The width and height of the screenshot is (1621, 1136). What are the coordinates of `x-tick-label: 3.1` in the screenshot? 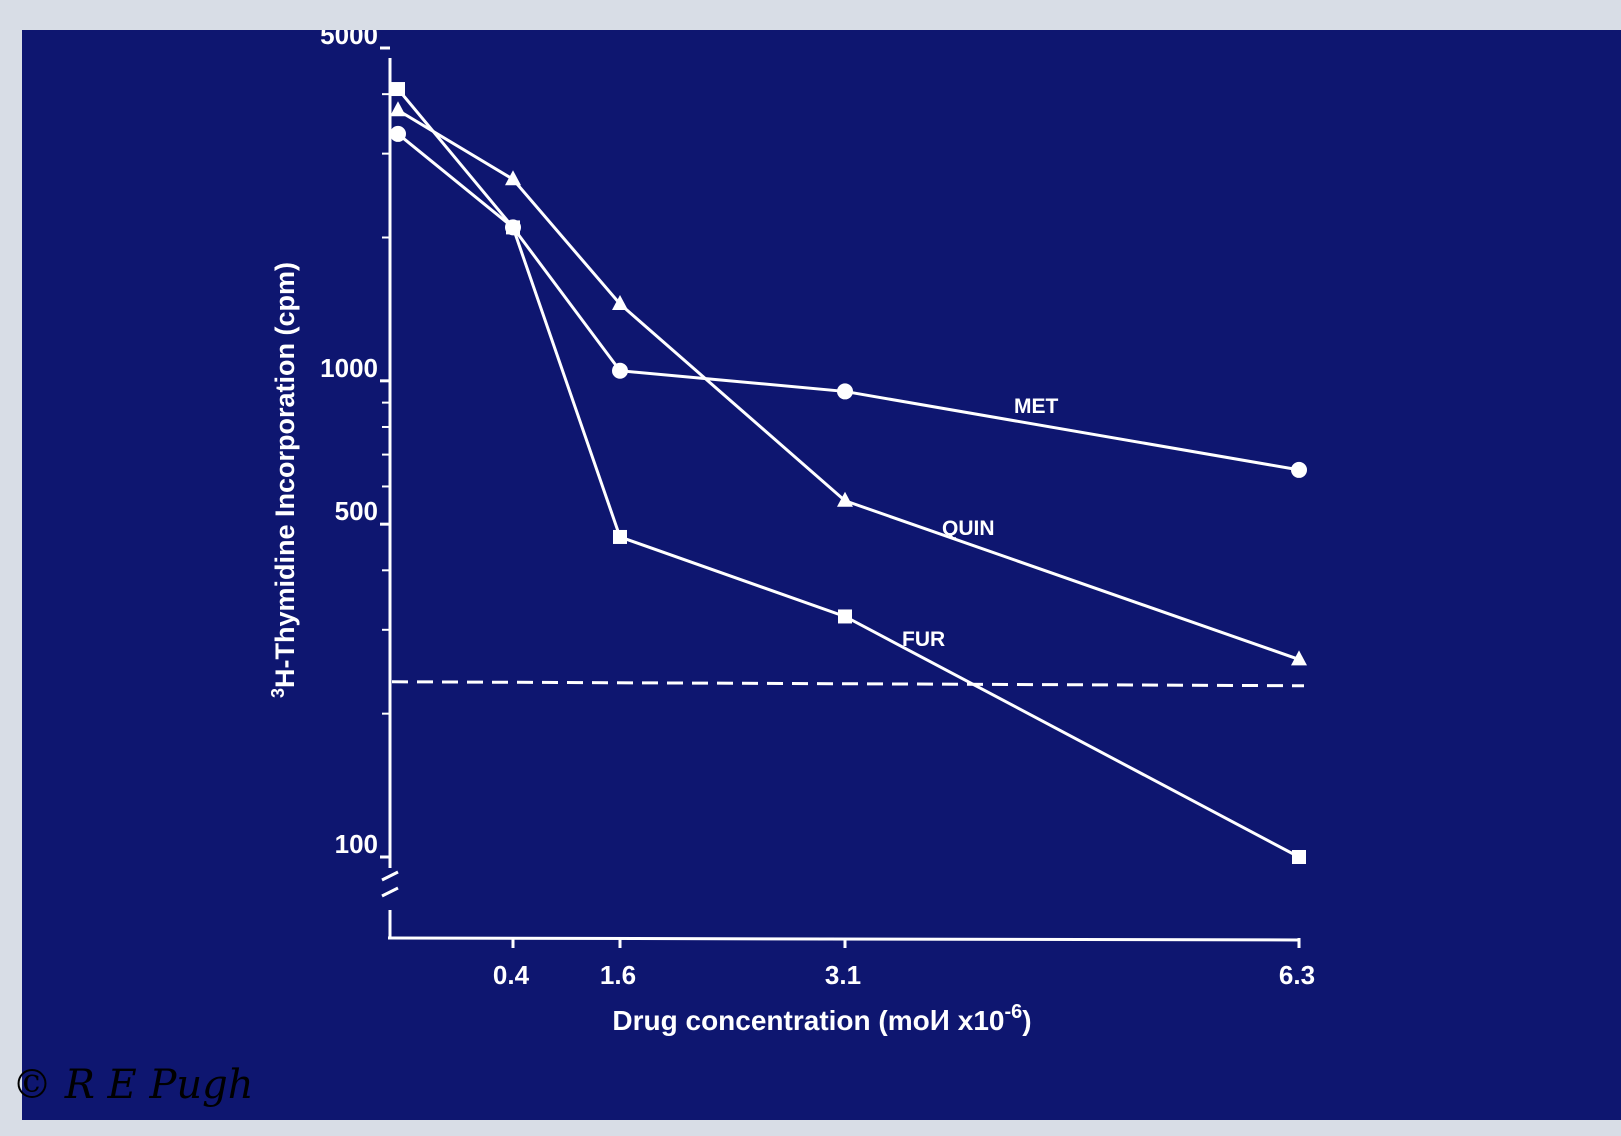 It's located at (843, 975).